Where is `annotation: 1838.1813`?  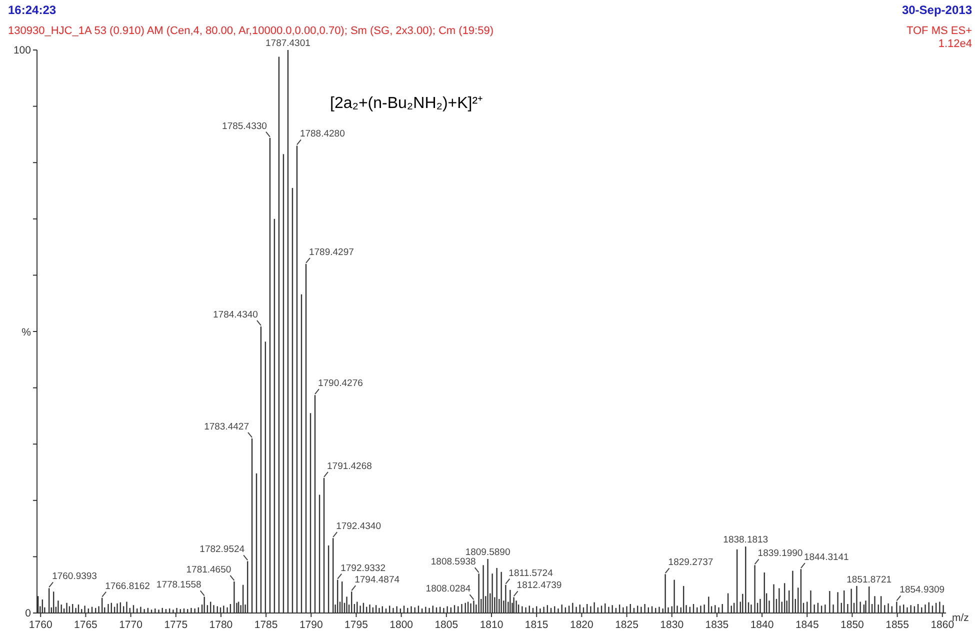
annotation: 1838.1813 is located at coordinates (745, 540).